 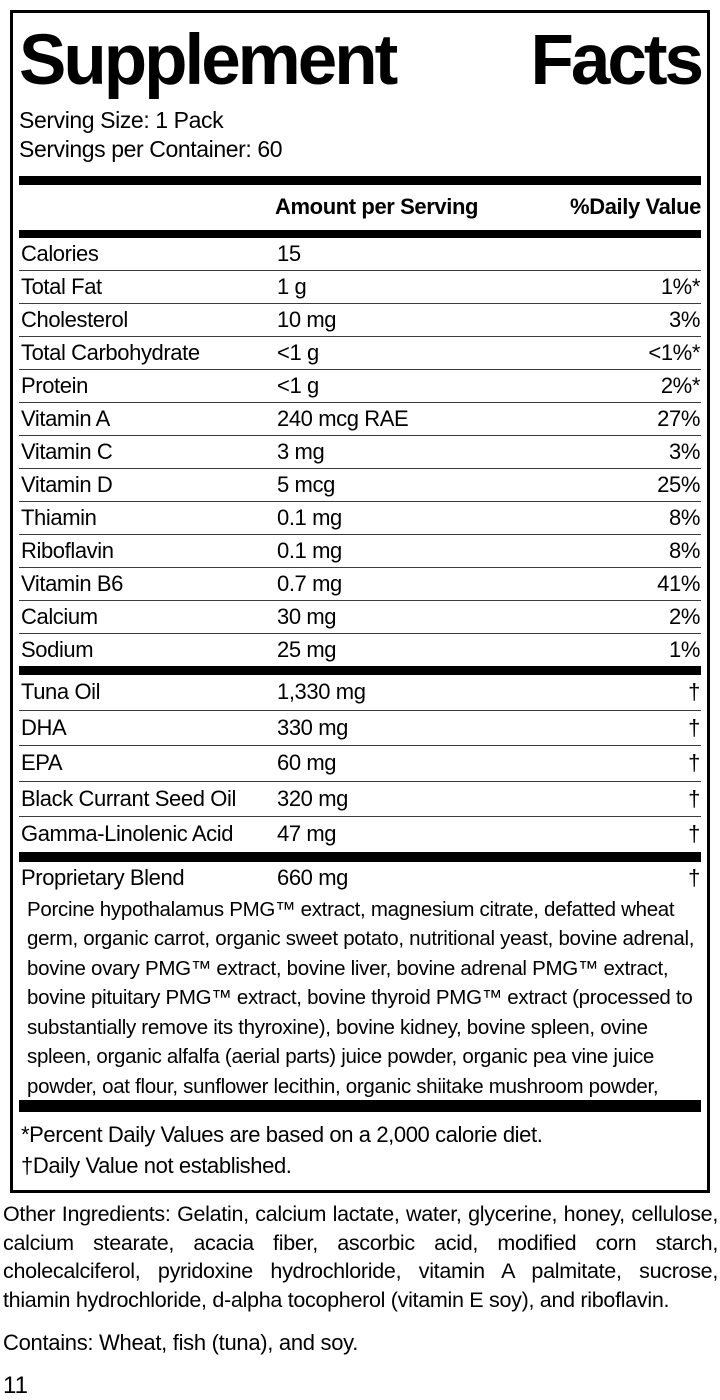 What do you see at coordinates (680, 286) in the screenshot?
I see `nutrient-daily-value: 1%*` at bounding box center [680, 286].